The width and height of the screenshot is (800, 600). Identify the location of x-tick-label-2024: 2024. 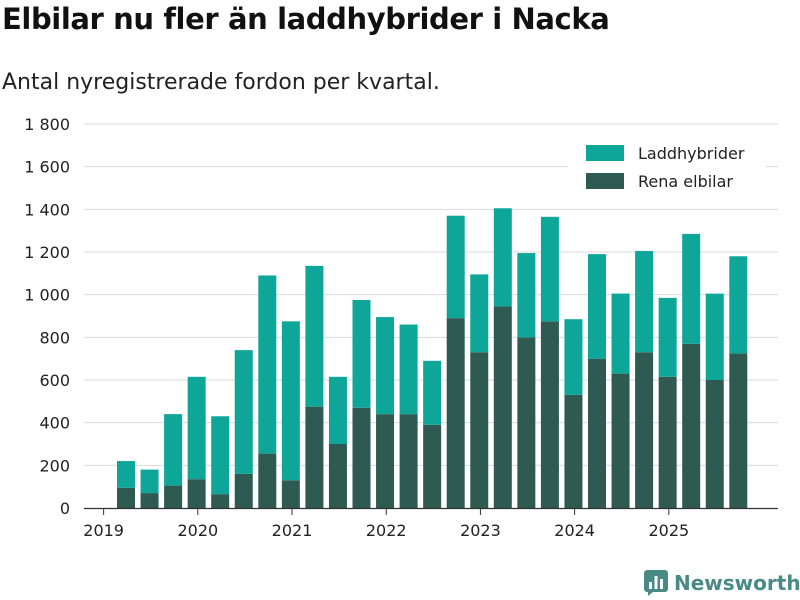
(574, 530).